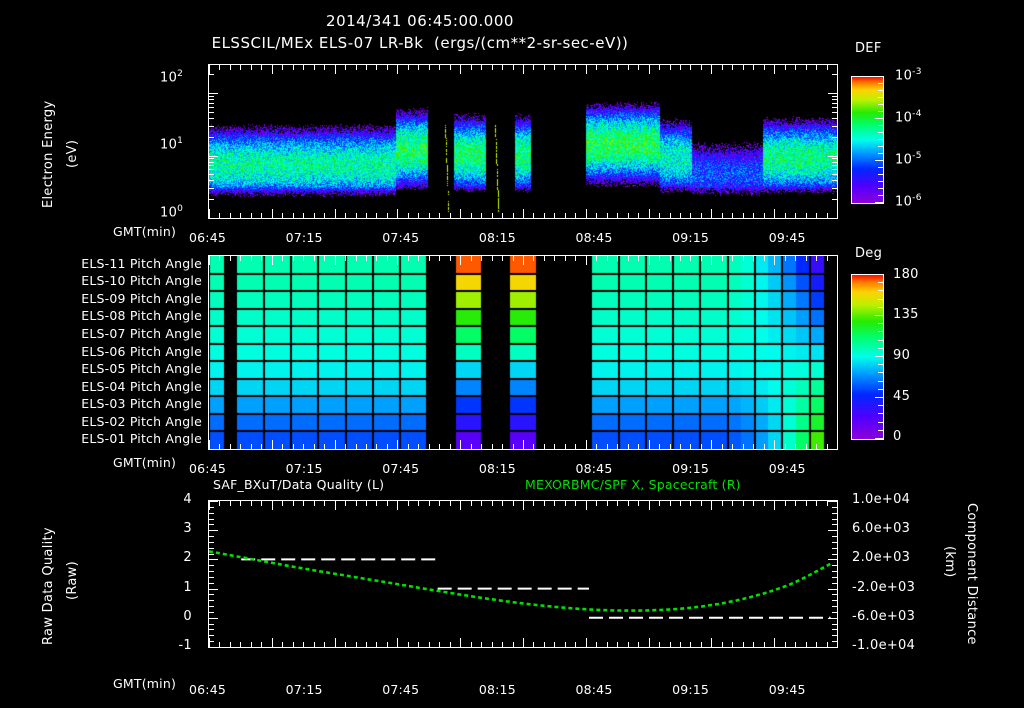 This screenshot has height=708, width=1024. What do you see at coordinates (141, 298) in the screenshot?
I see `pitch-angle-row-label: ELS-09 Pitch Angle` at bounding box center [141, 298].